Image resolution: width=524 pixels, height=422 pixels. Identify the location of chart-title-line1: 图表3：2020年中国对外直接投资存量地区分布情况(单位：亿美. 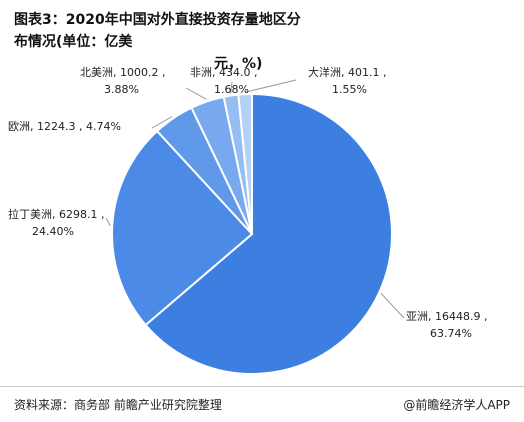
(157, 31).